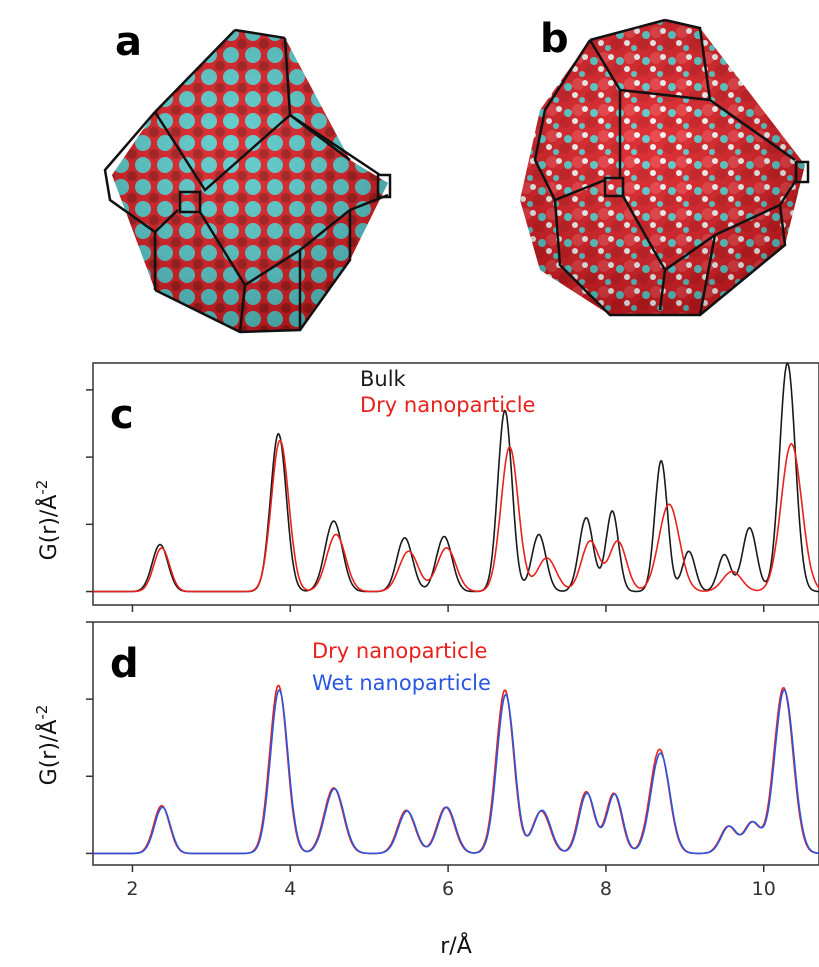  What do you see at coordinates (132, 889) in the screenshot?
I see `panel-d-x-tick-label-0: 2` at bounding box center [132, 889].